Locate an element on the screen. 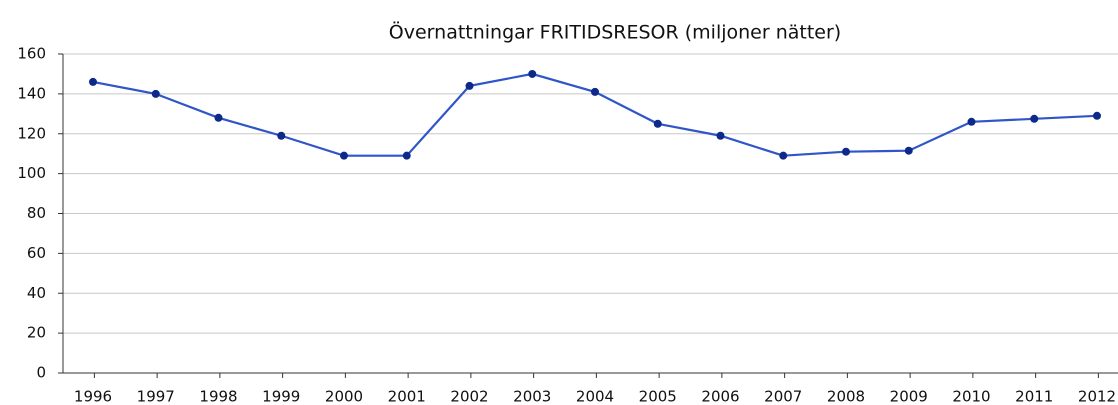 This screenshot has height=405, width=1118. y-tick-label: 20 is located at coordinates (36, 333).